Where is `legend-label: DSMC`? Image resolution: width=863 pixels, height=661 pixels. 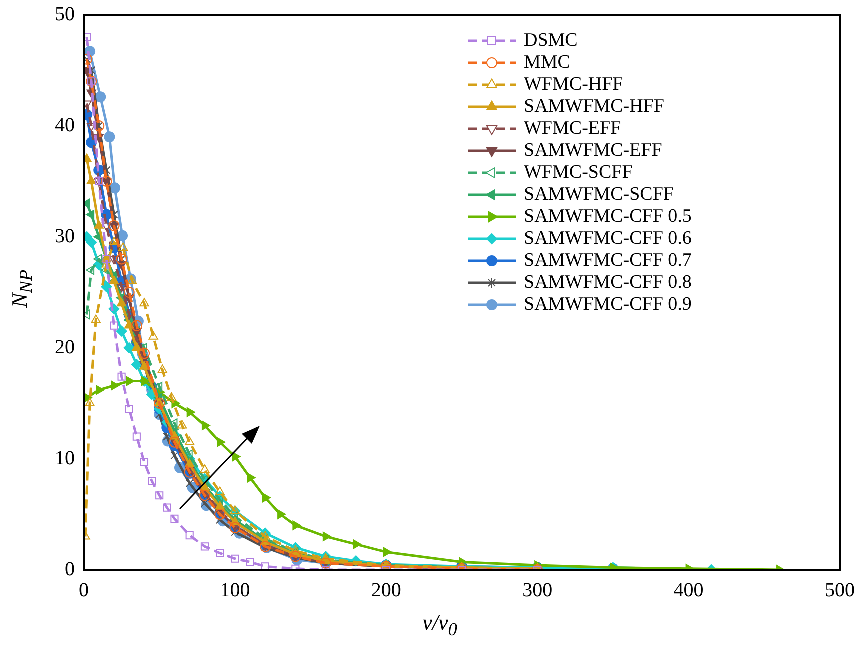 legend-label: DSMC is located at coordinates (551, 41).